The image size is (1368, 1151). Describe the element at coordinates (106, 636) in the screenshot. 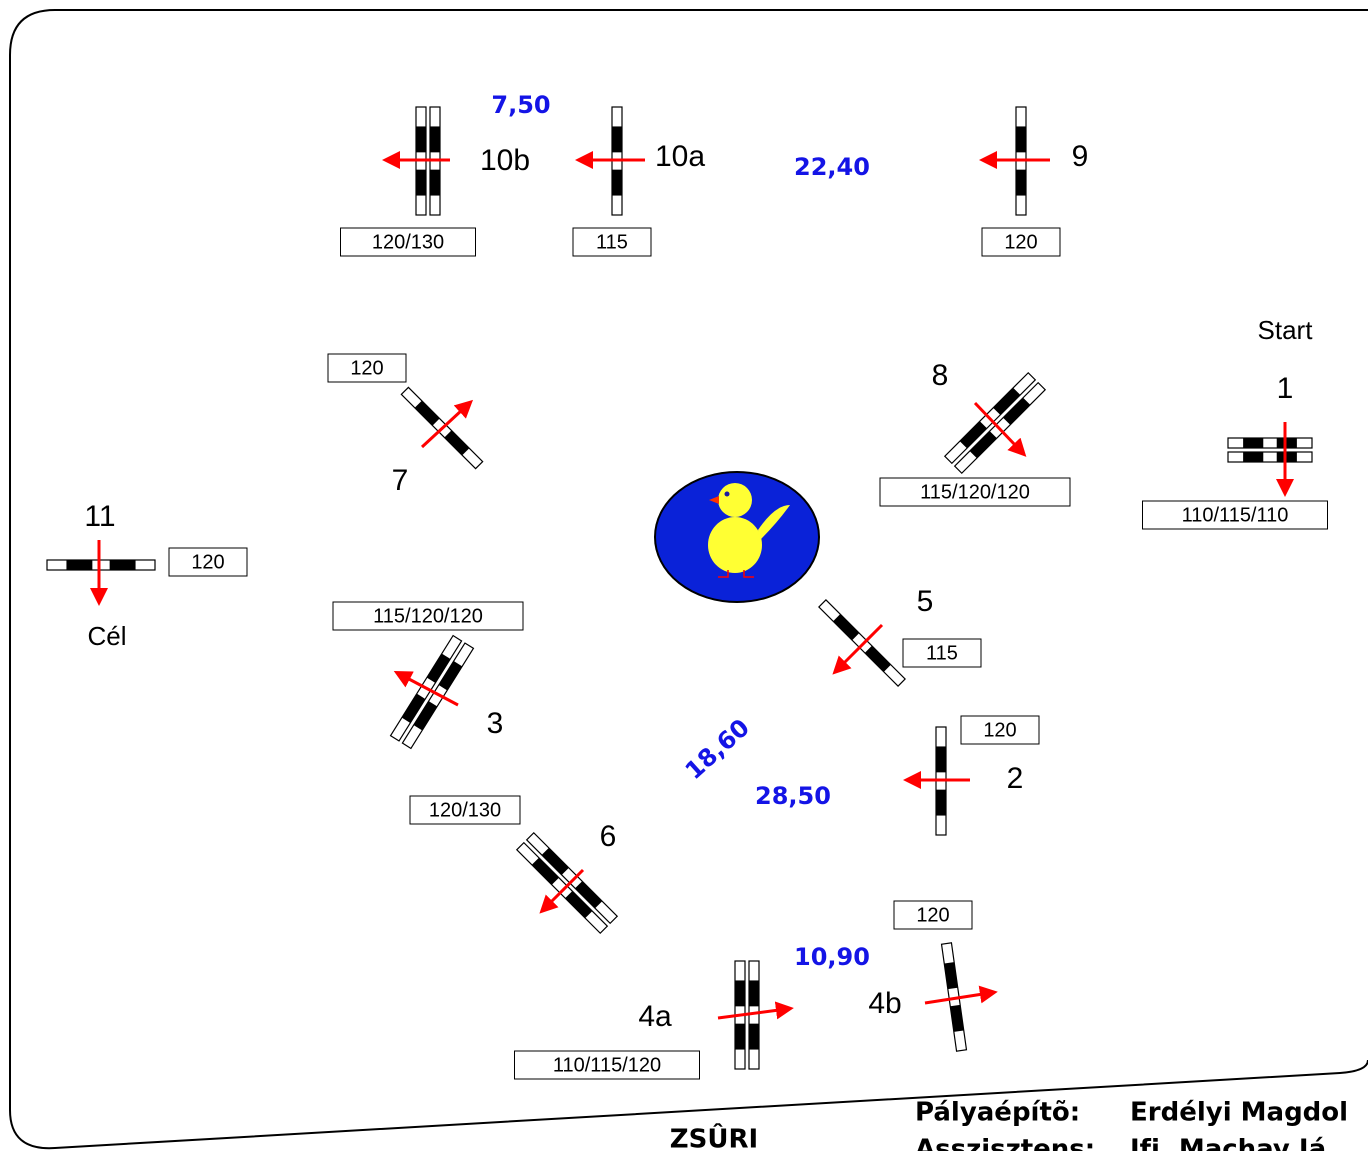

I see `finish-label: Cél` at that location.